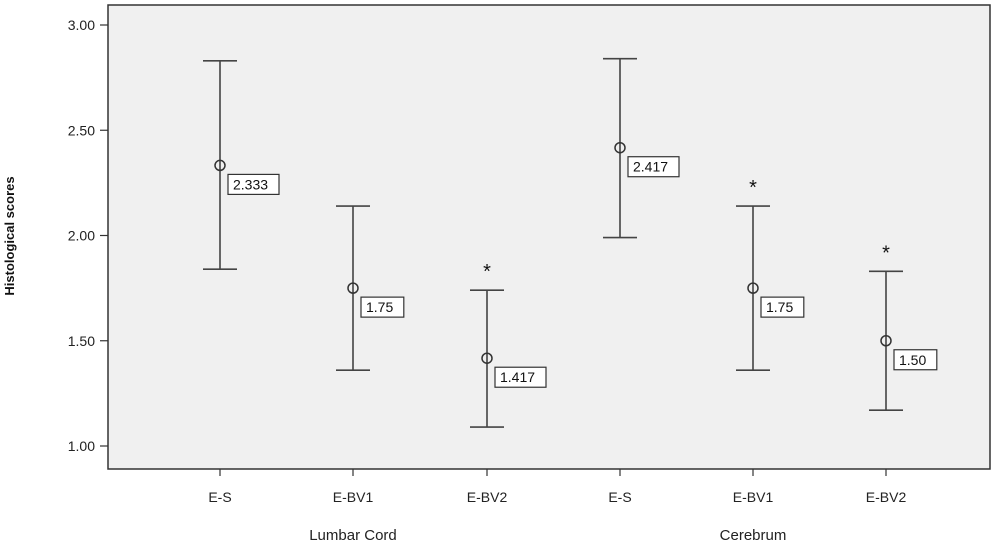  Describe the element at coordinates (753, 534) in the screenshot. I see `group-label: Cerebrum` at that location.